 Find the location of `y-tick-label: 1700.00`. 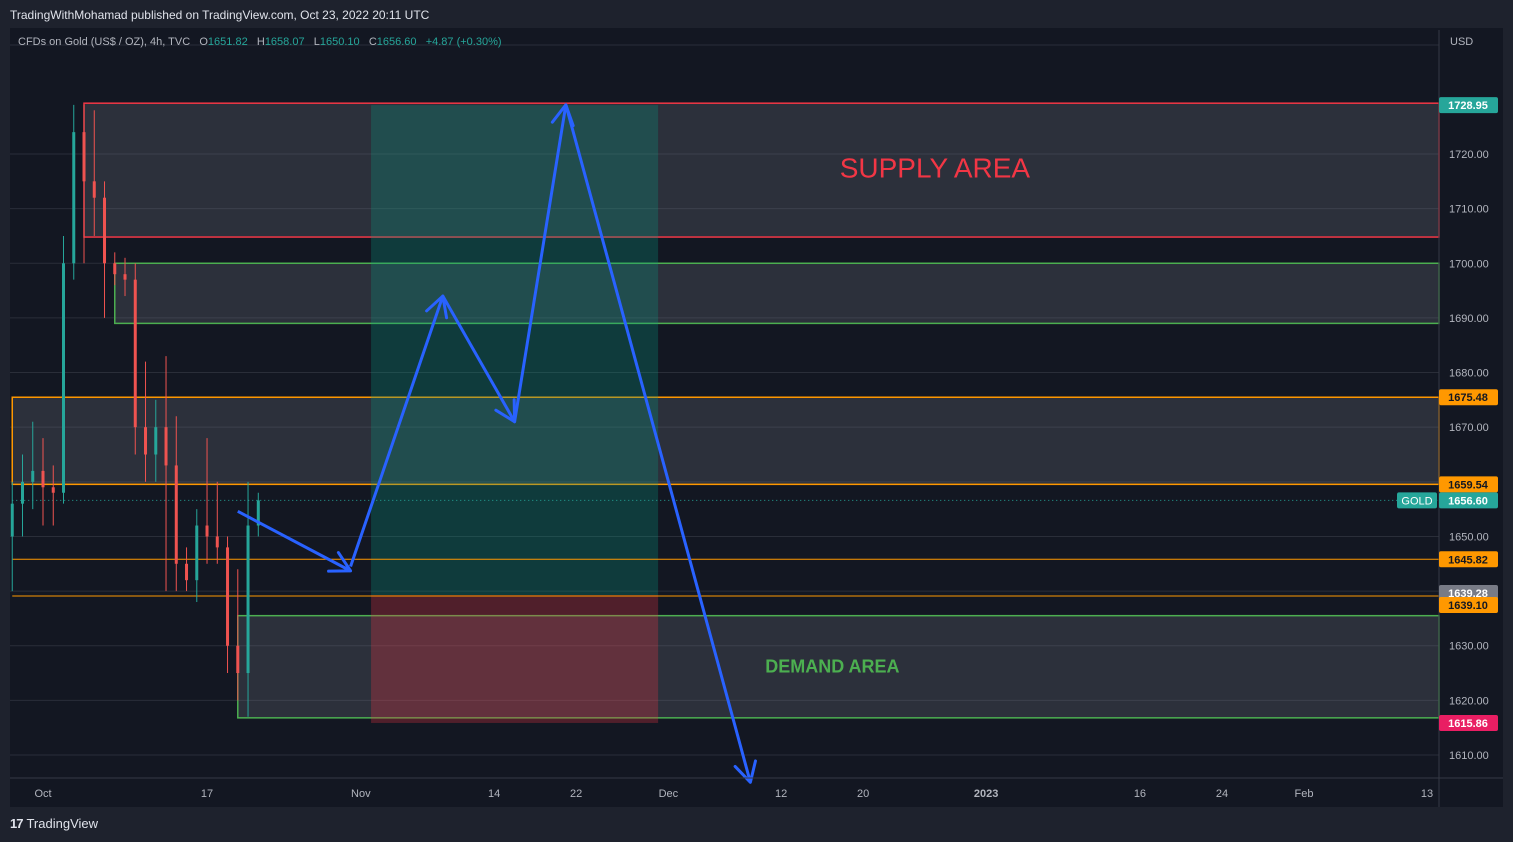

y-tick-label: 1700.00 is located at coordinates (1469, 264).